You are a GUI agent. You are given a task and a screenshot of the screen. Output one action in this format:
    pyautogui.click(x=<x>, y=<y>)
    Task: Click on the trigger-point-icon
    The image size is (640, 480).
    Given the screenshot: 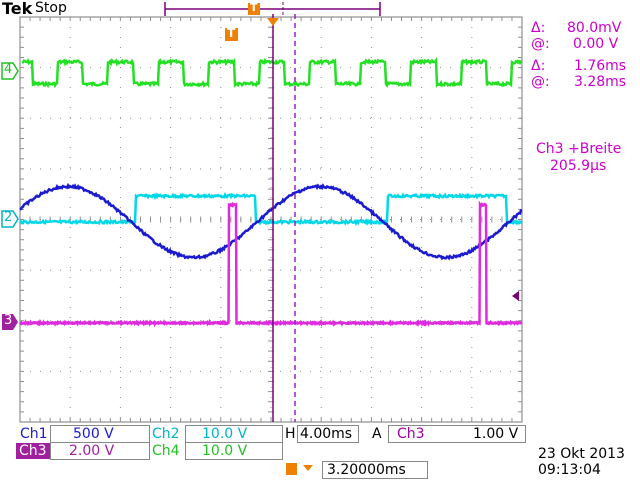 What is the action you would take?
    pyautogui.click(x=231, y=34)
    